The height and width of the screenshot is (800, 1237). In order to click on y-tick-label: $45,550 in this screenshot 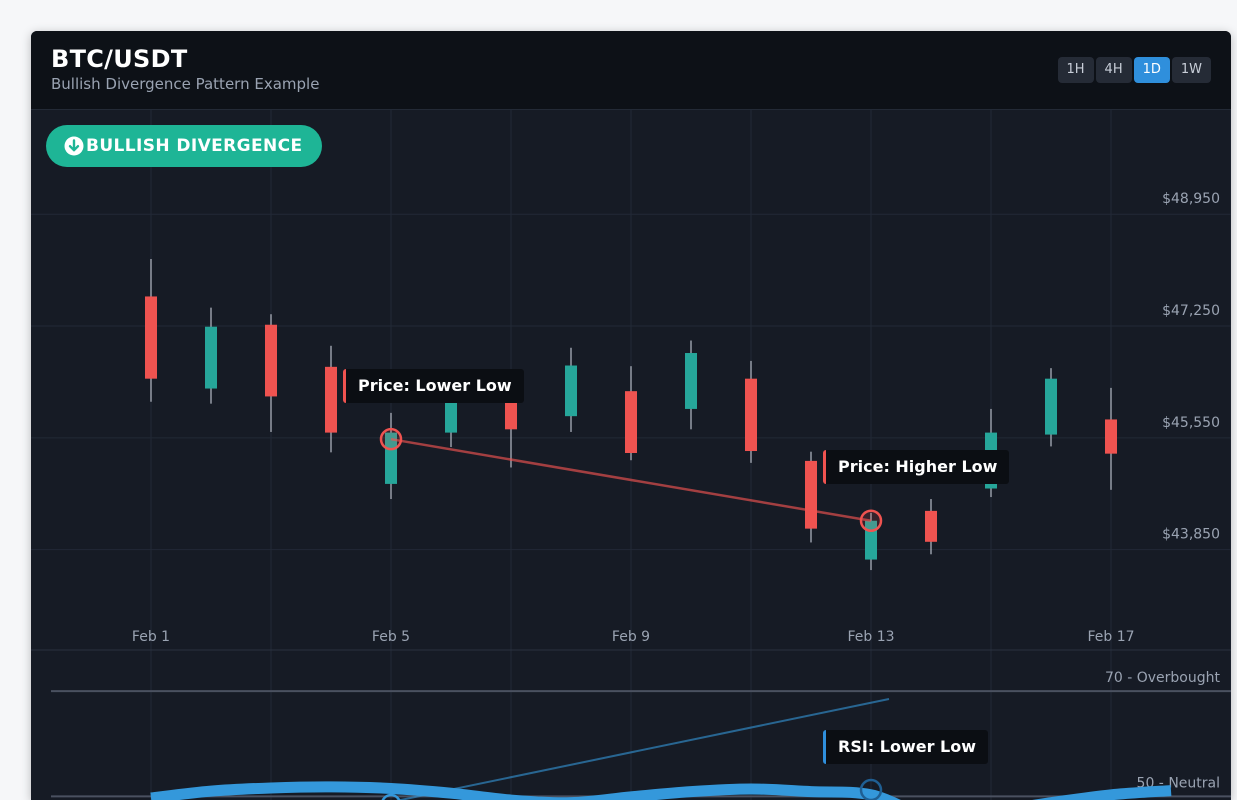, I will do `click(1191, 423)`.